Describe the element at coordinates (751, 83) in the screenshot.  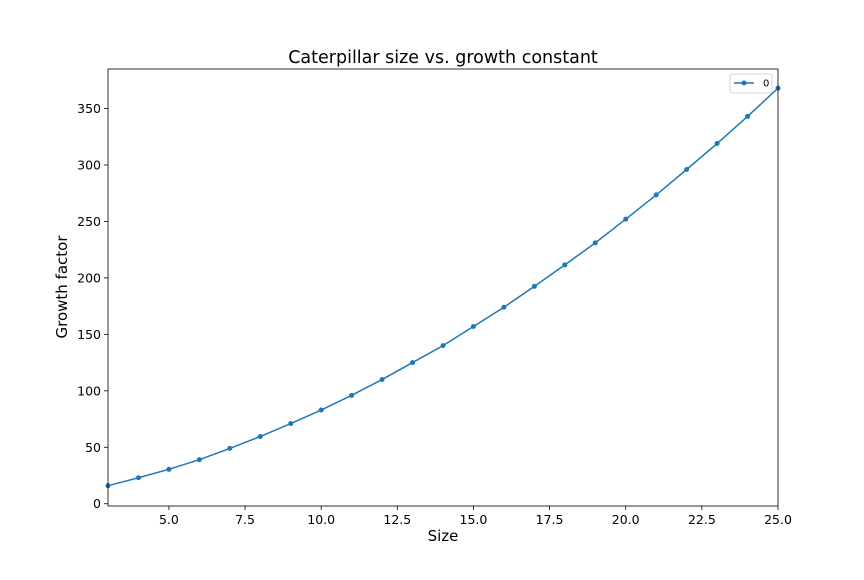
I see `legend: 0` at that location.